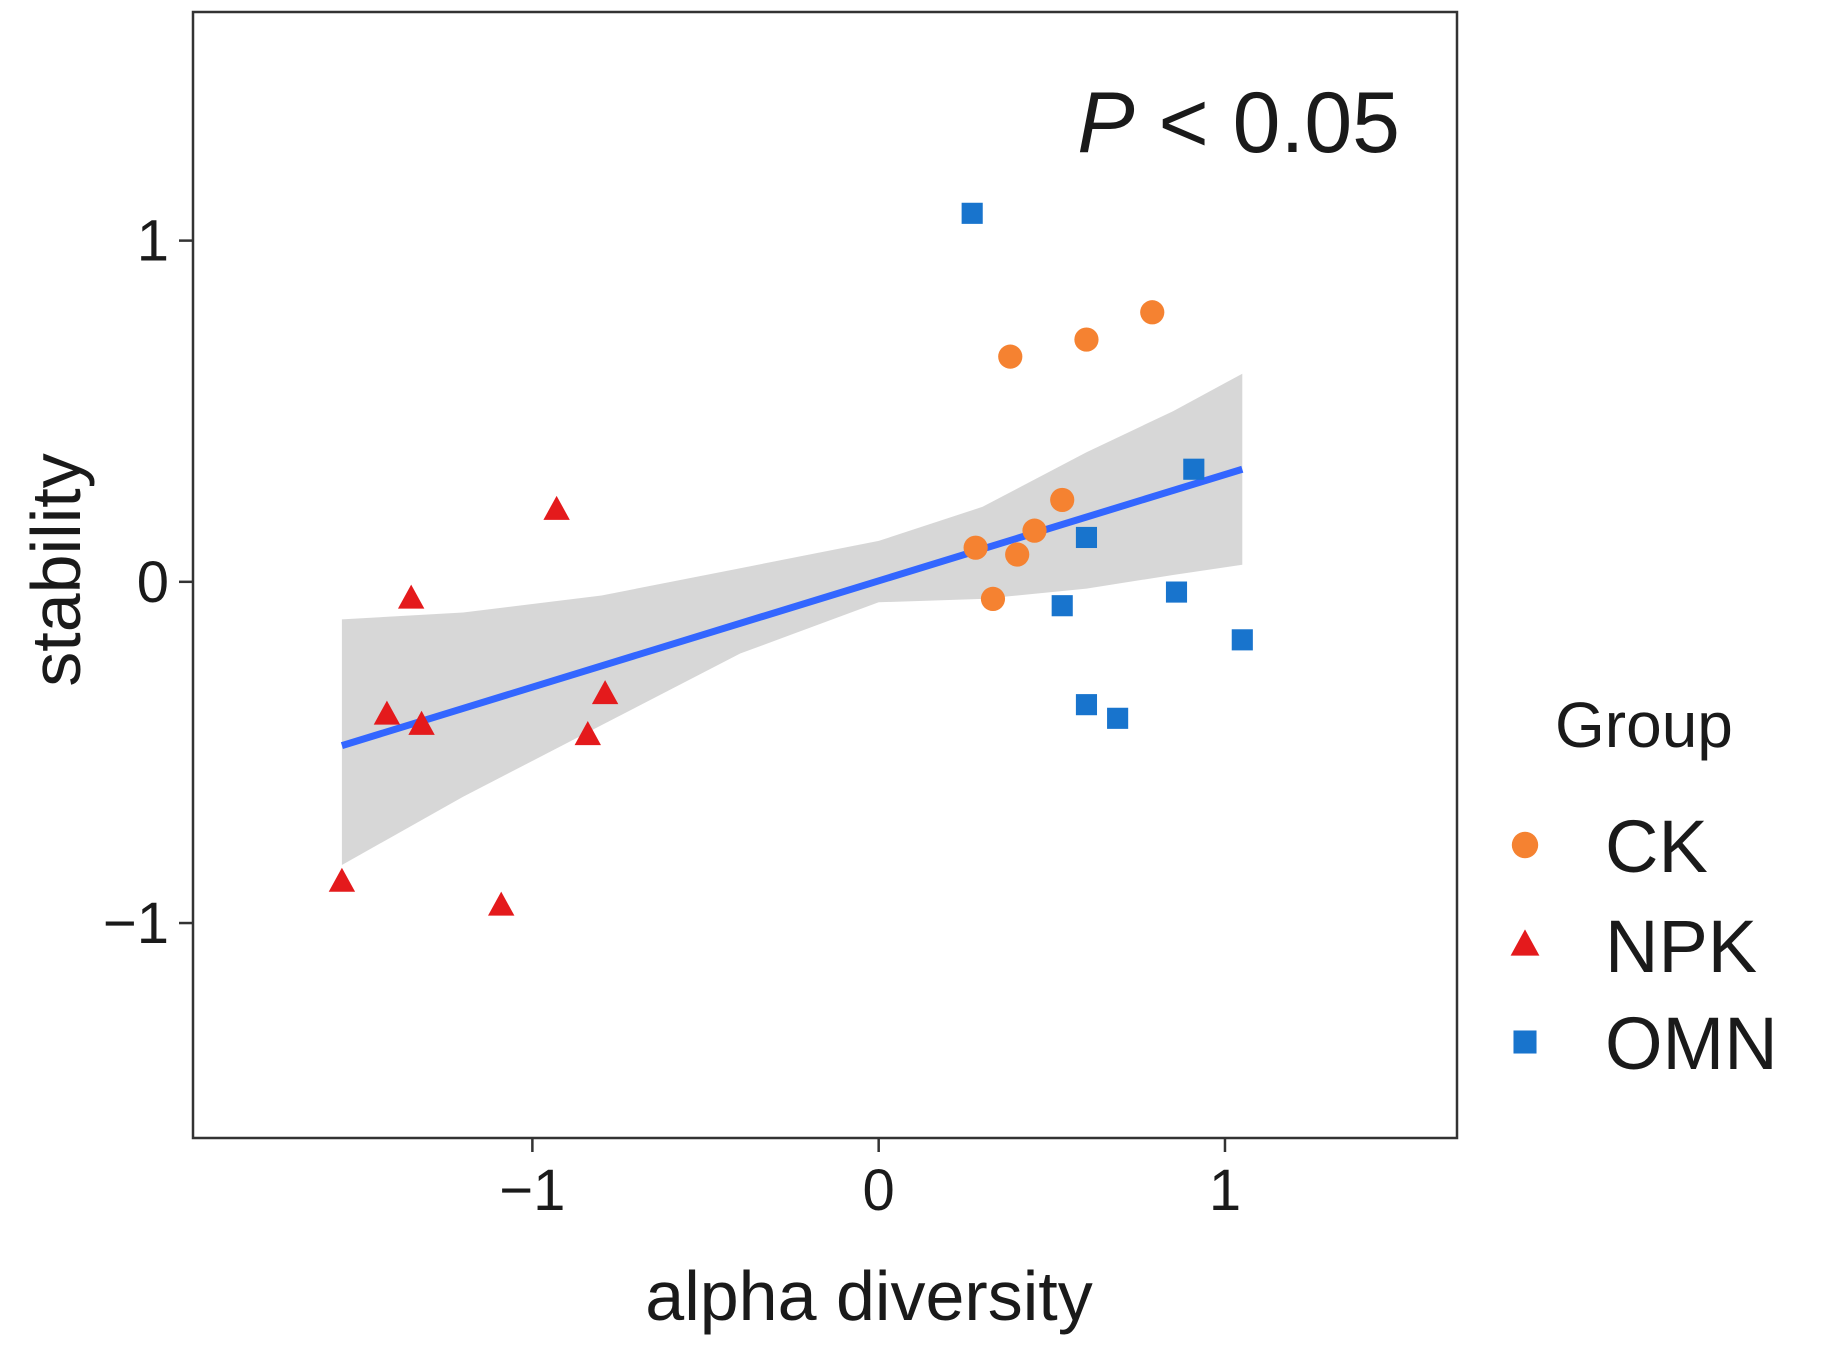  I want to click on fit-line-layer, so click(792, 607).